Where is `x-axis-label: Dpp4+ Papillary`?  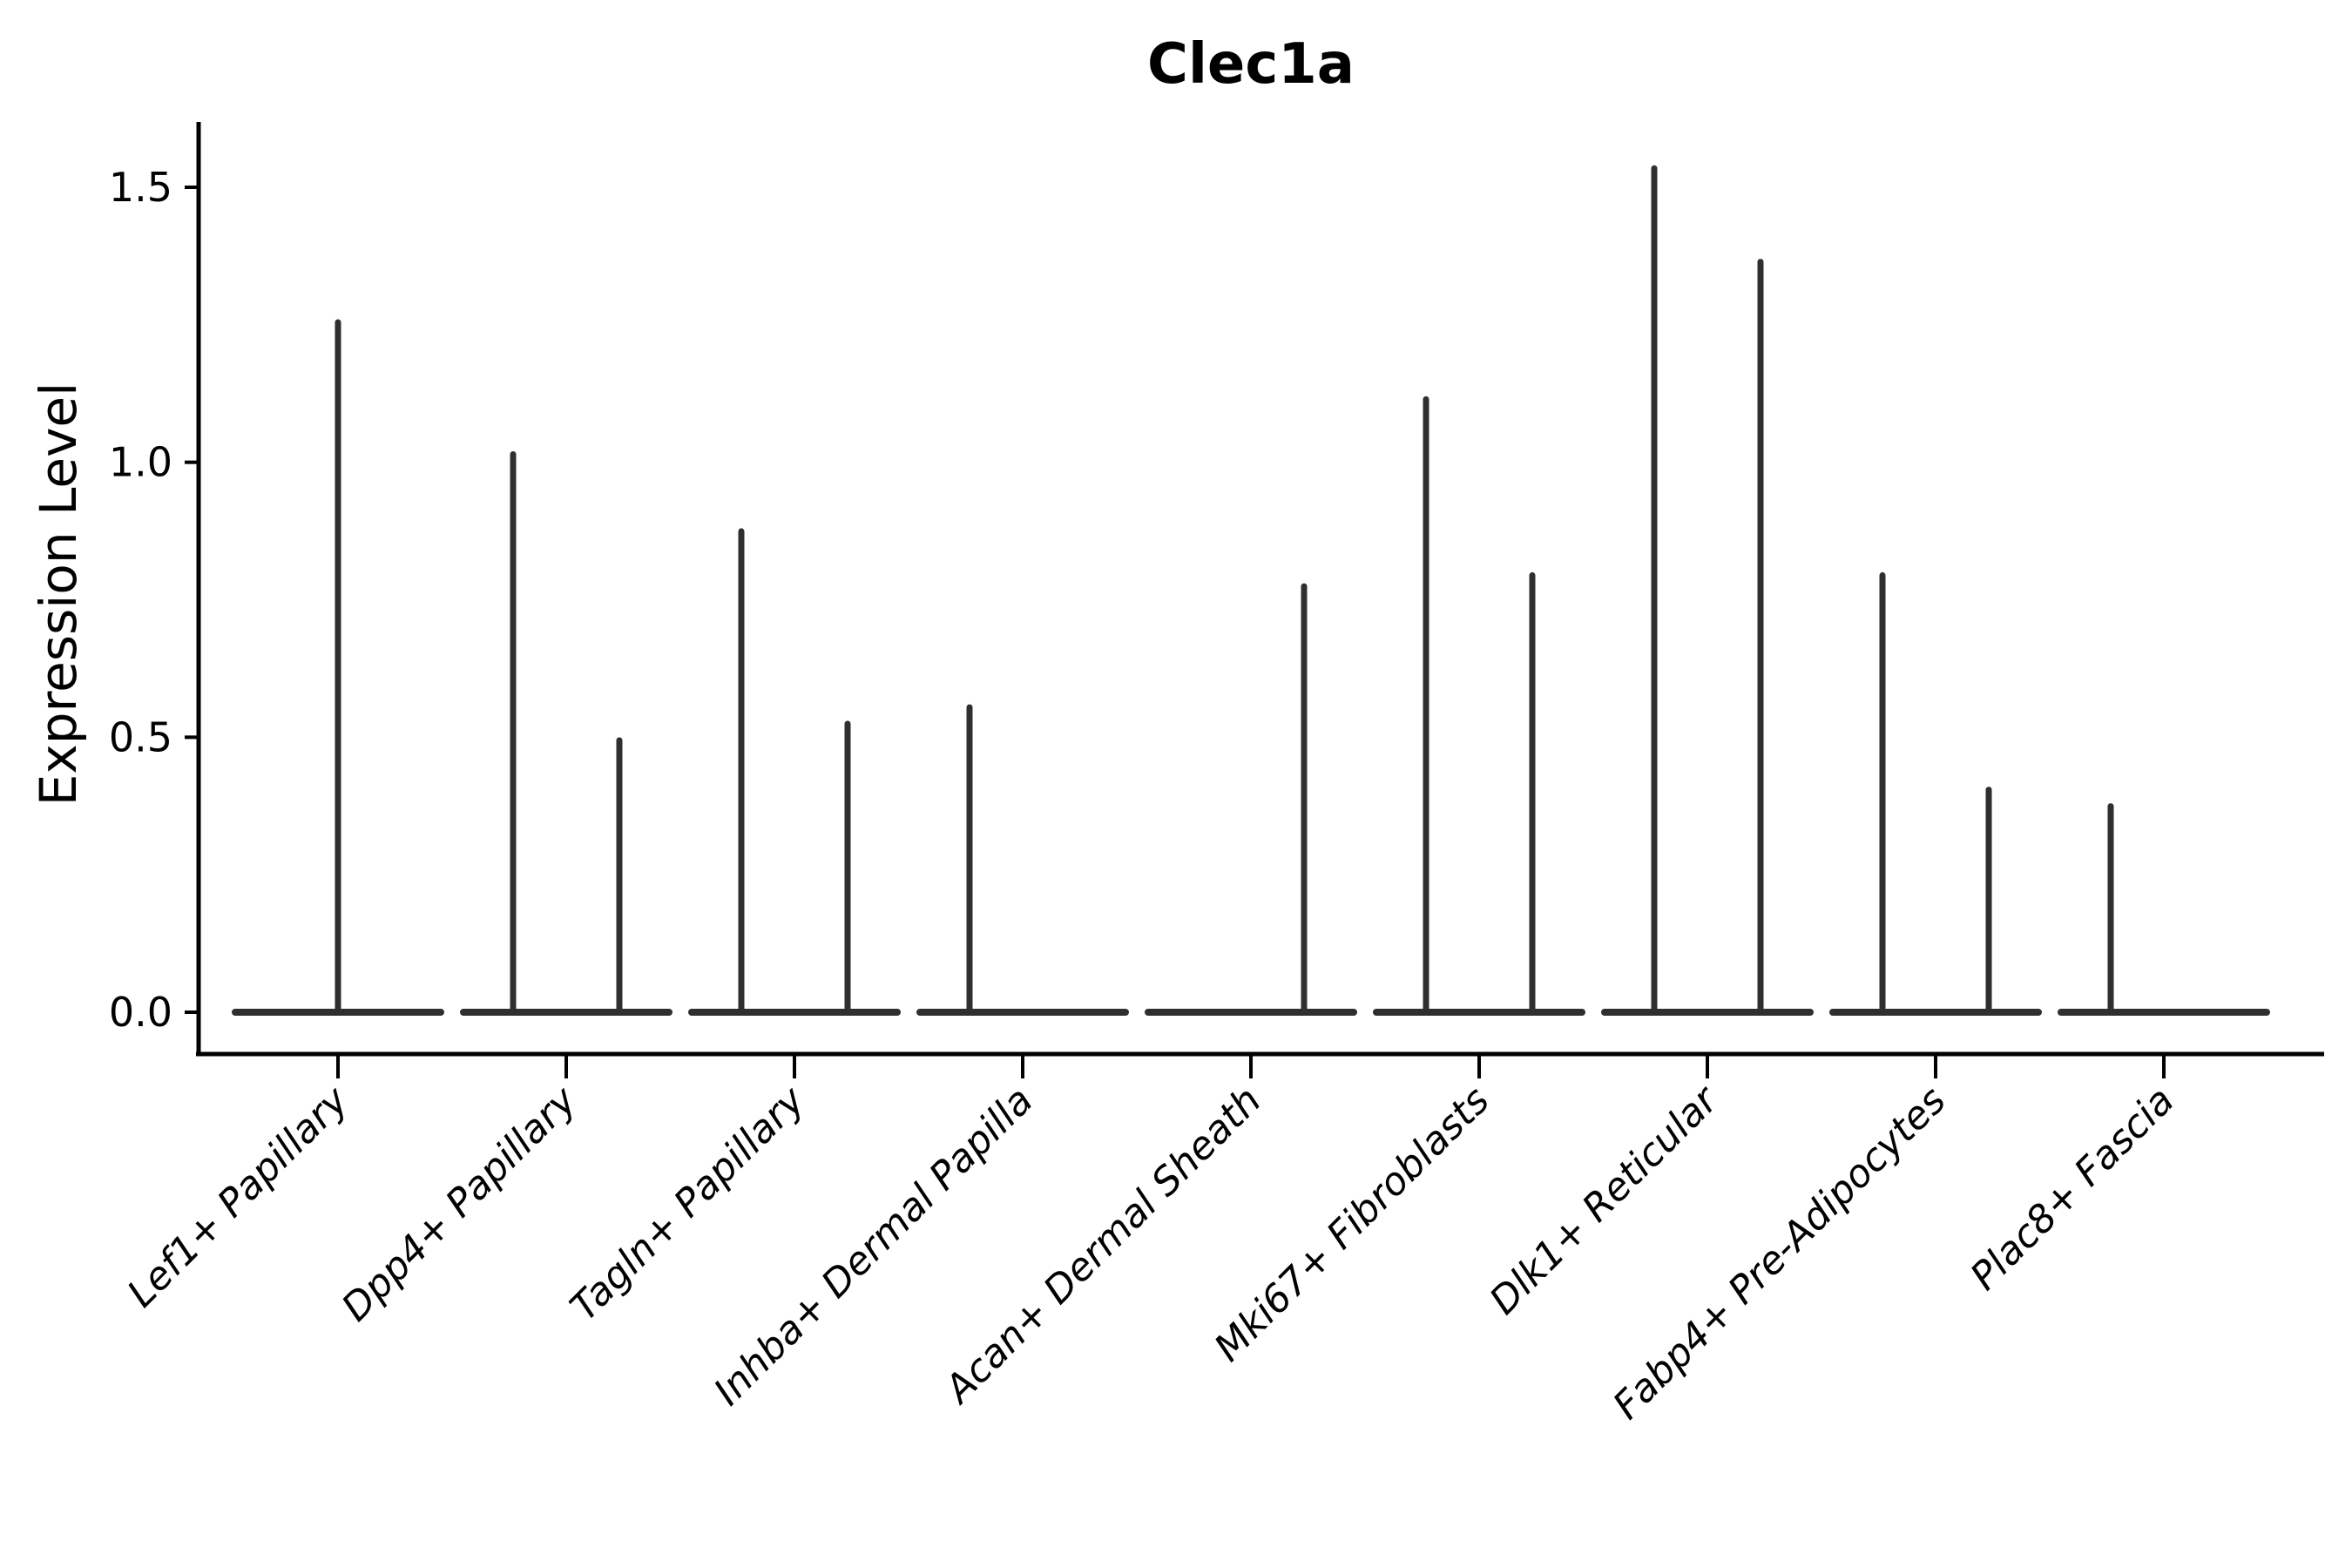 x-axis-label: Dpp4+ Papillary is located at coordinates (460, 1204).